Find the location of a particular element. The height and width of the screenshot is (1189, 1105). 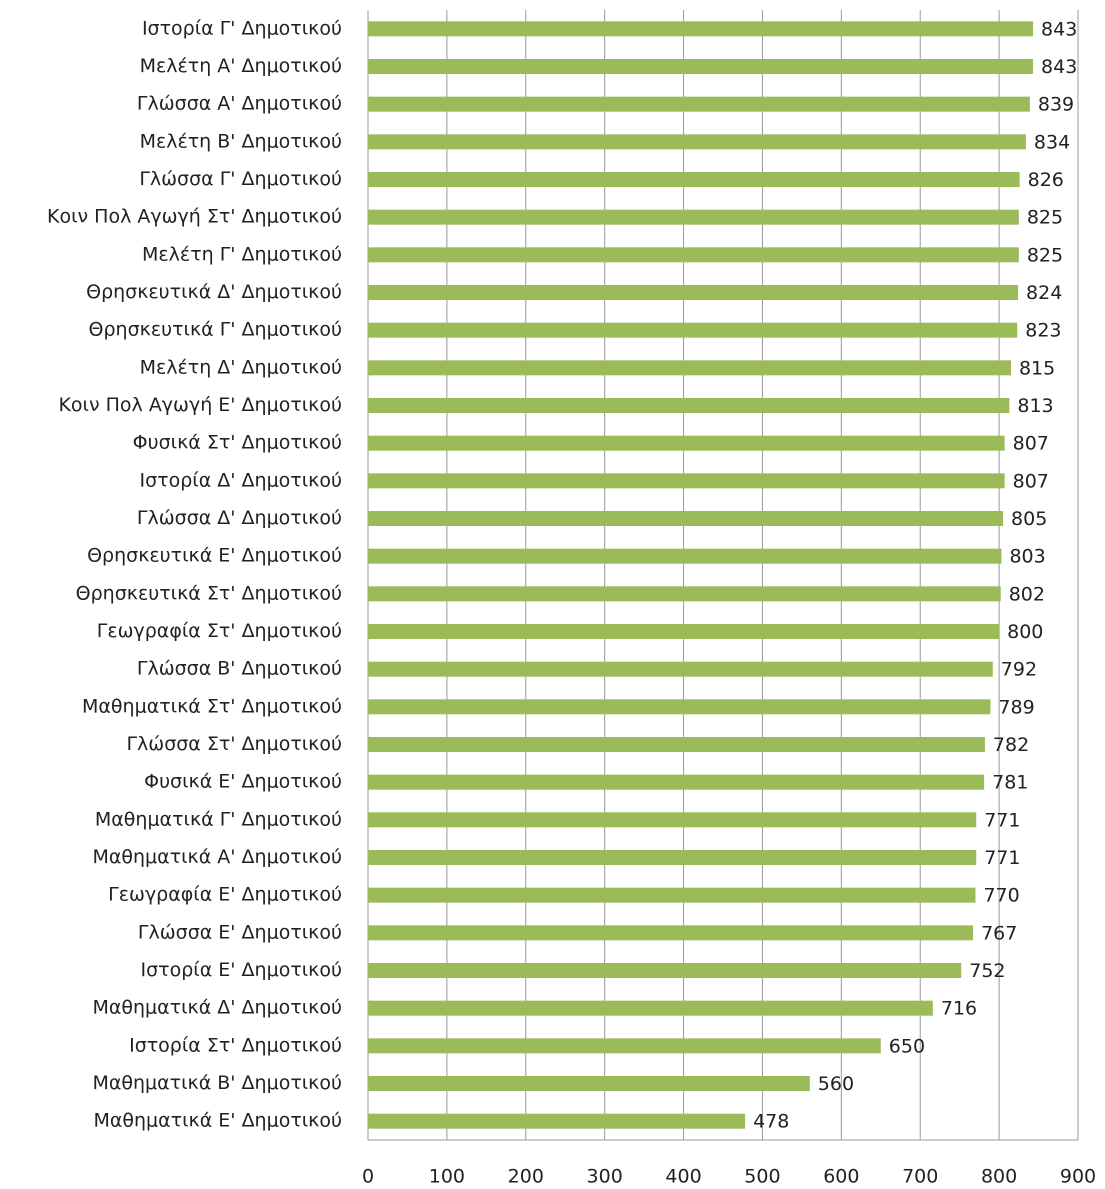

x-tick-label: 300 is located at coordinates (605, 1177).